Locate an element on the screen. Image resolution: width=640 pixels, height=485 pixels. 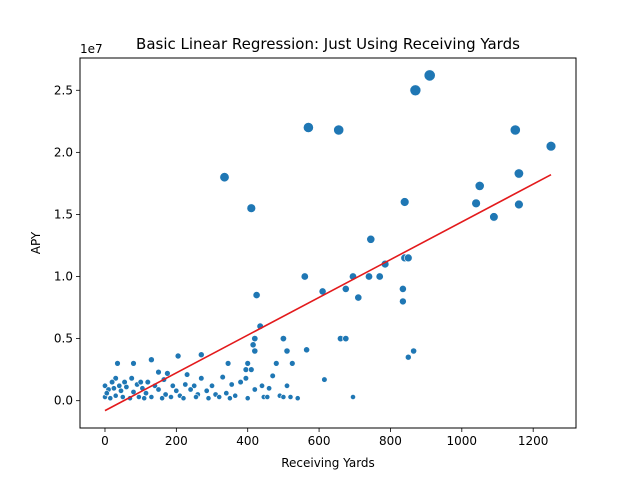
x-tick-label: 1000 is located at coordinates (462, 441).